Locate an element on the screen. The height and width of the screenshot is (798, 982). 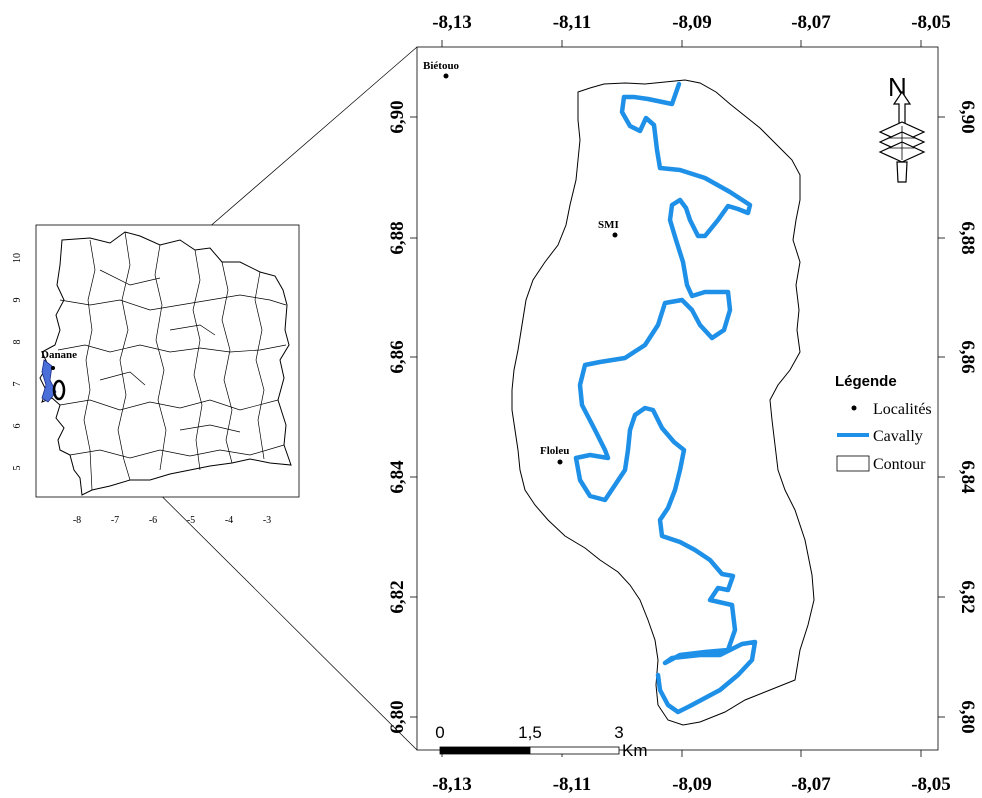
left-y-tick: 6,82 is located at coordinates (397, 596).